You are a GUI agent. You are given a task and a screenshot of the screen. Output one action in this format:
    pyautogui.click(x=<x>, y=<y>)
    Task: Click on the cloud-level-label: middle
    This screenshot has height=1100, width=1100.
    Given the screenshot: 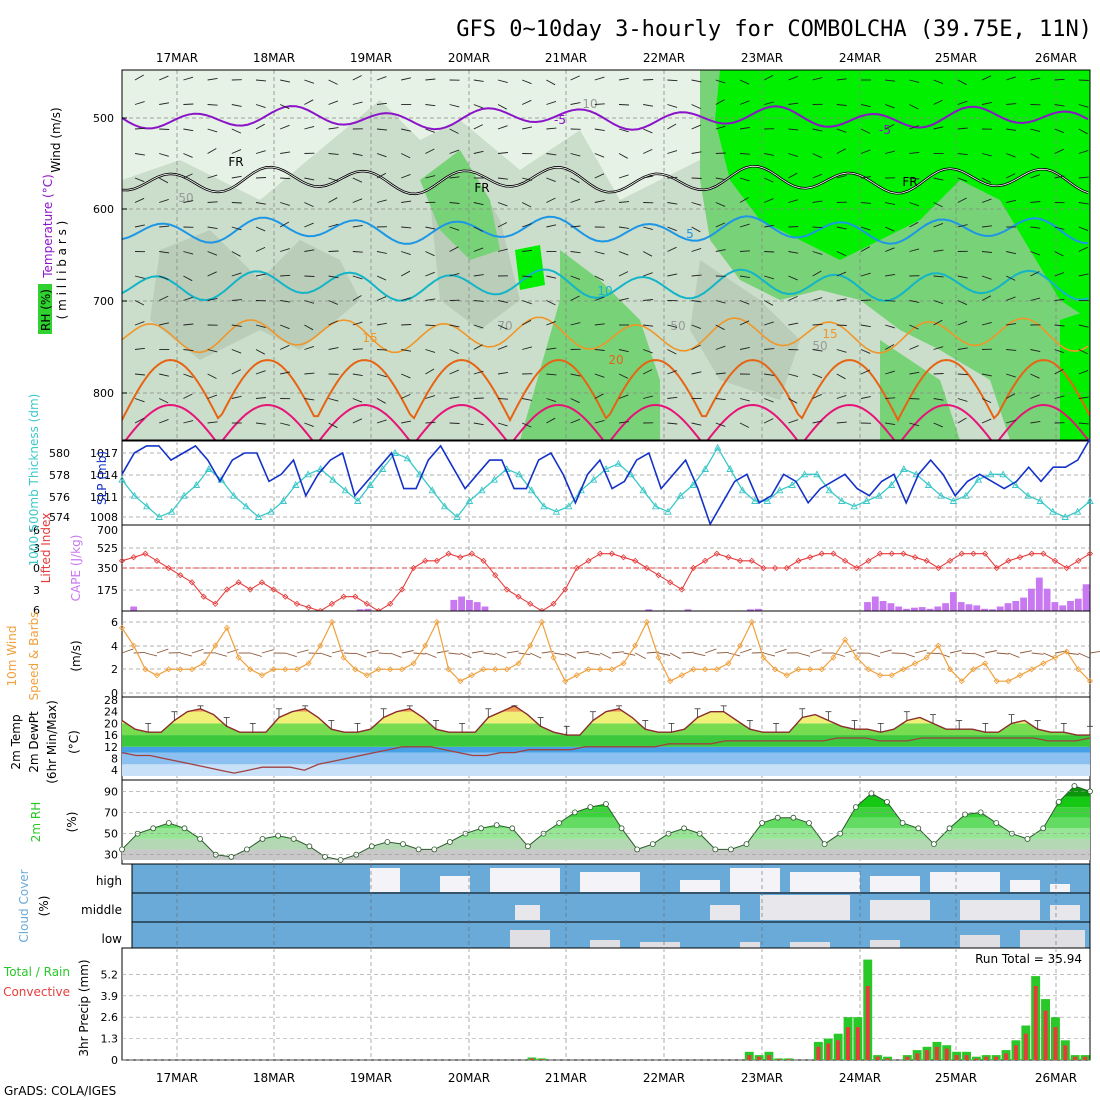 What is the action you would take?
    pyautogui.click(x=101, y=910)
    